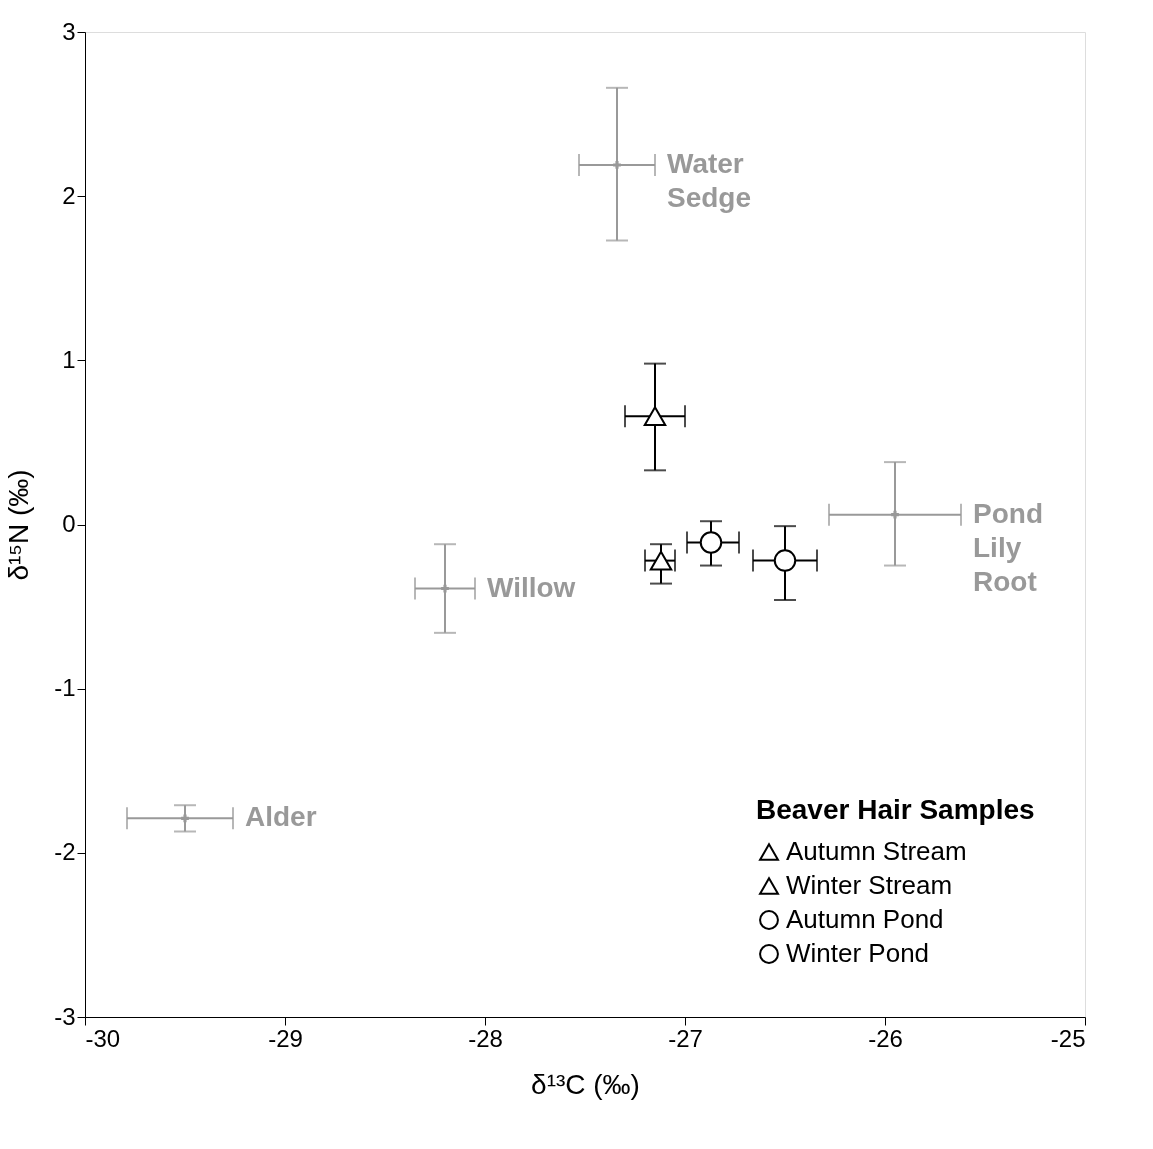 The height and width of the screenshot is (1149, 1153). I want to click on series-label: Willow, so click(531, 587).